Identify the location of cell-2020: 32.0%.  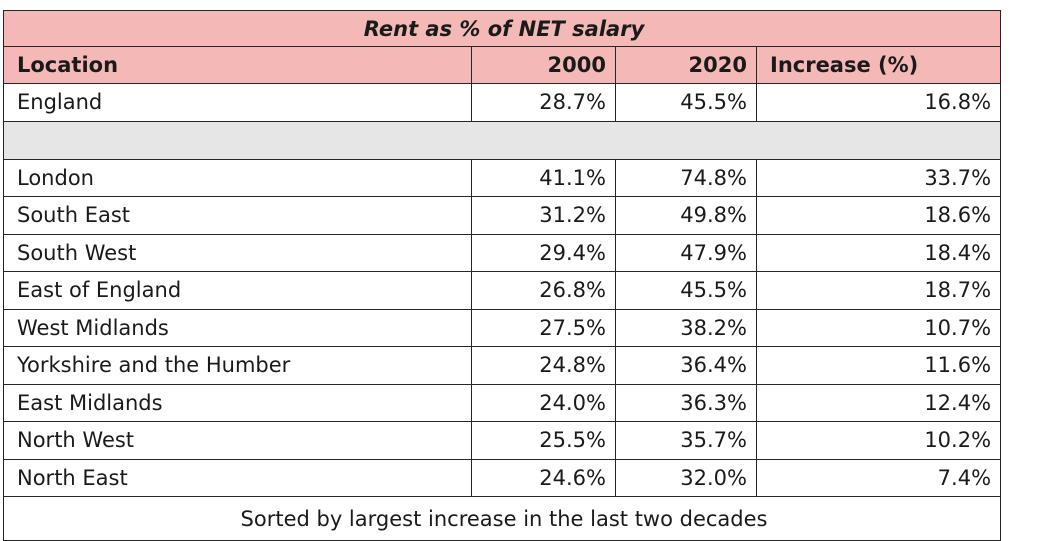
(686, 477).